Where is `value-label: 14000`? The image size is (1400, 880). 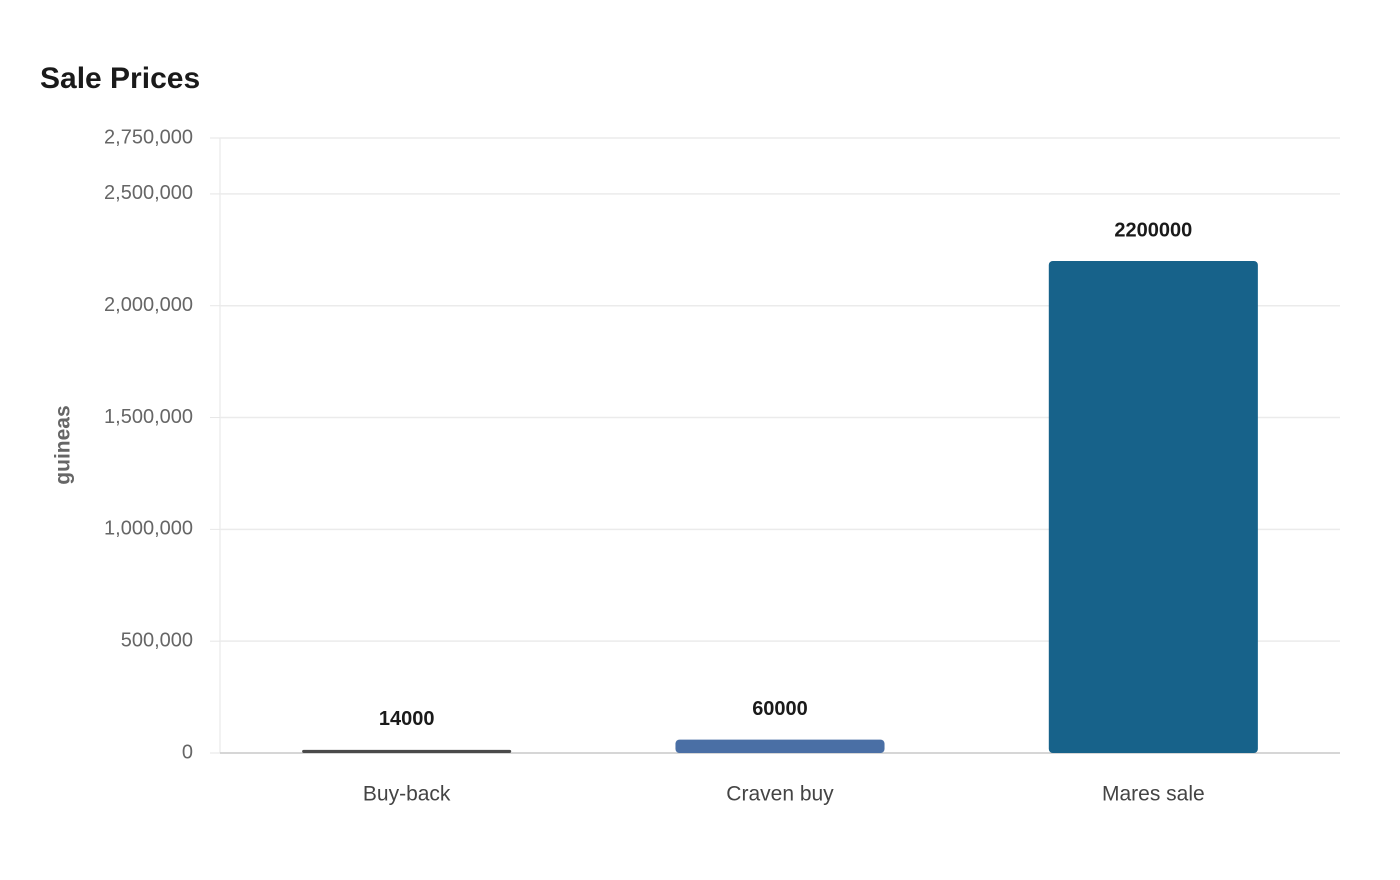
value-label: 14000 is located at coordinates (407, 719).